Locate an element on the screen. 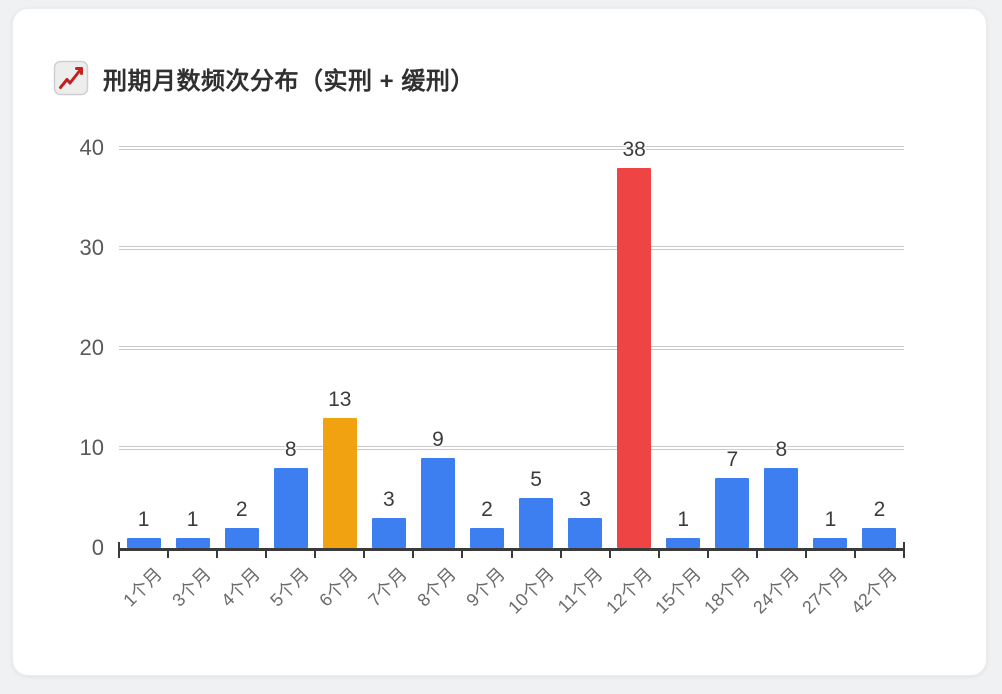 The width and height of the screenshot is (1002, 694). bar-value-label: 7 is located at coordinates (732, 459).